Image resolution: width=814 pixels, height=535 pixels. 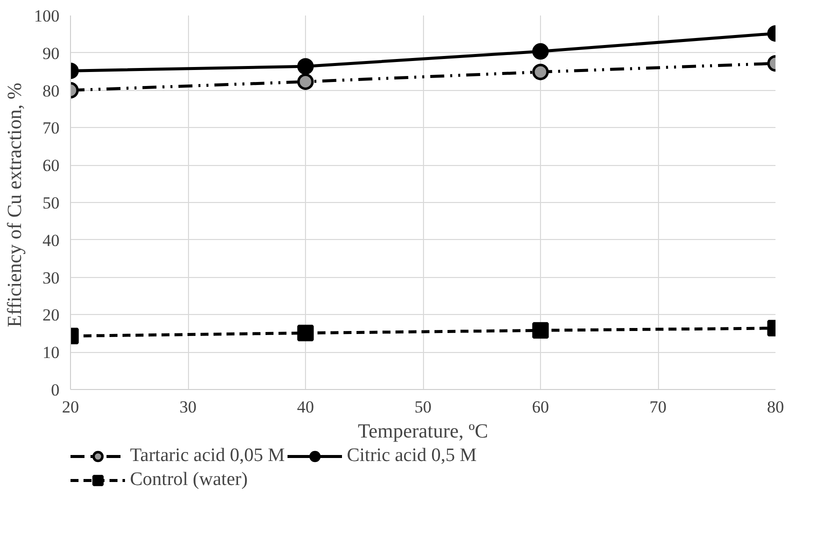 What do you see at coordinates (51, 53) in the screenshot?
I see `y-tick-label: 90` at bounding box center [51, 53].